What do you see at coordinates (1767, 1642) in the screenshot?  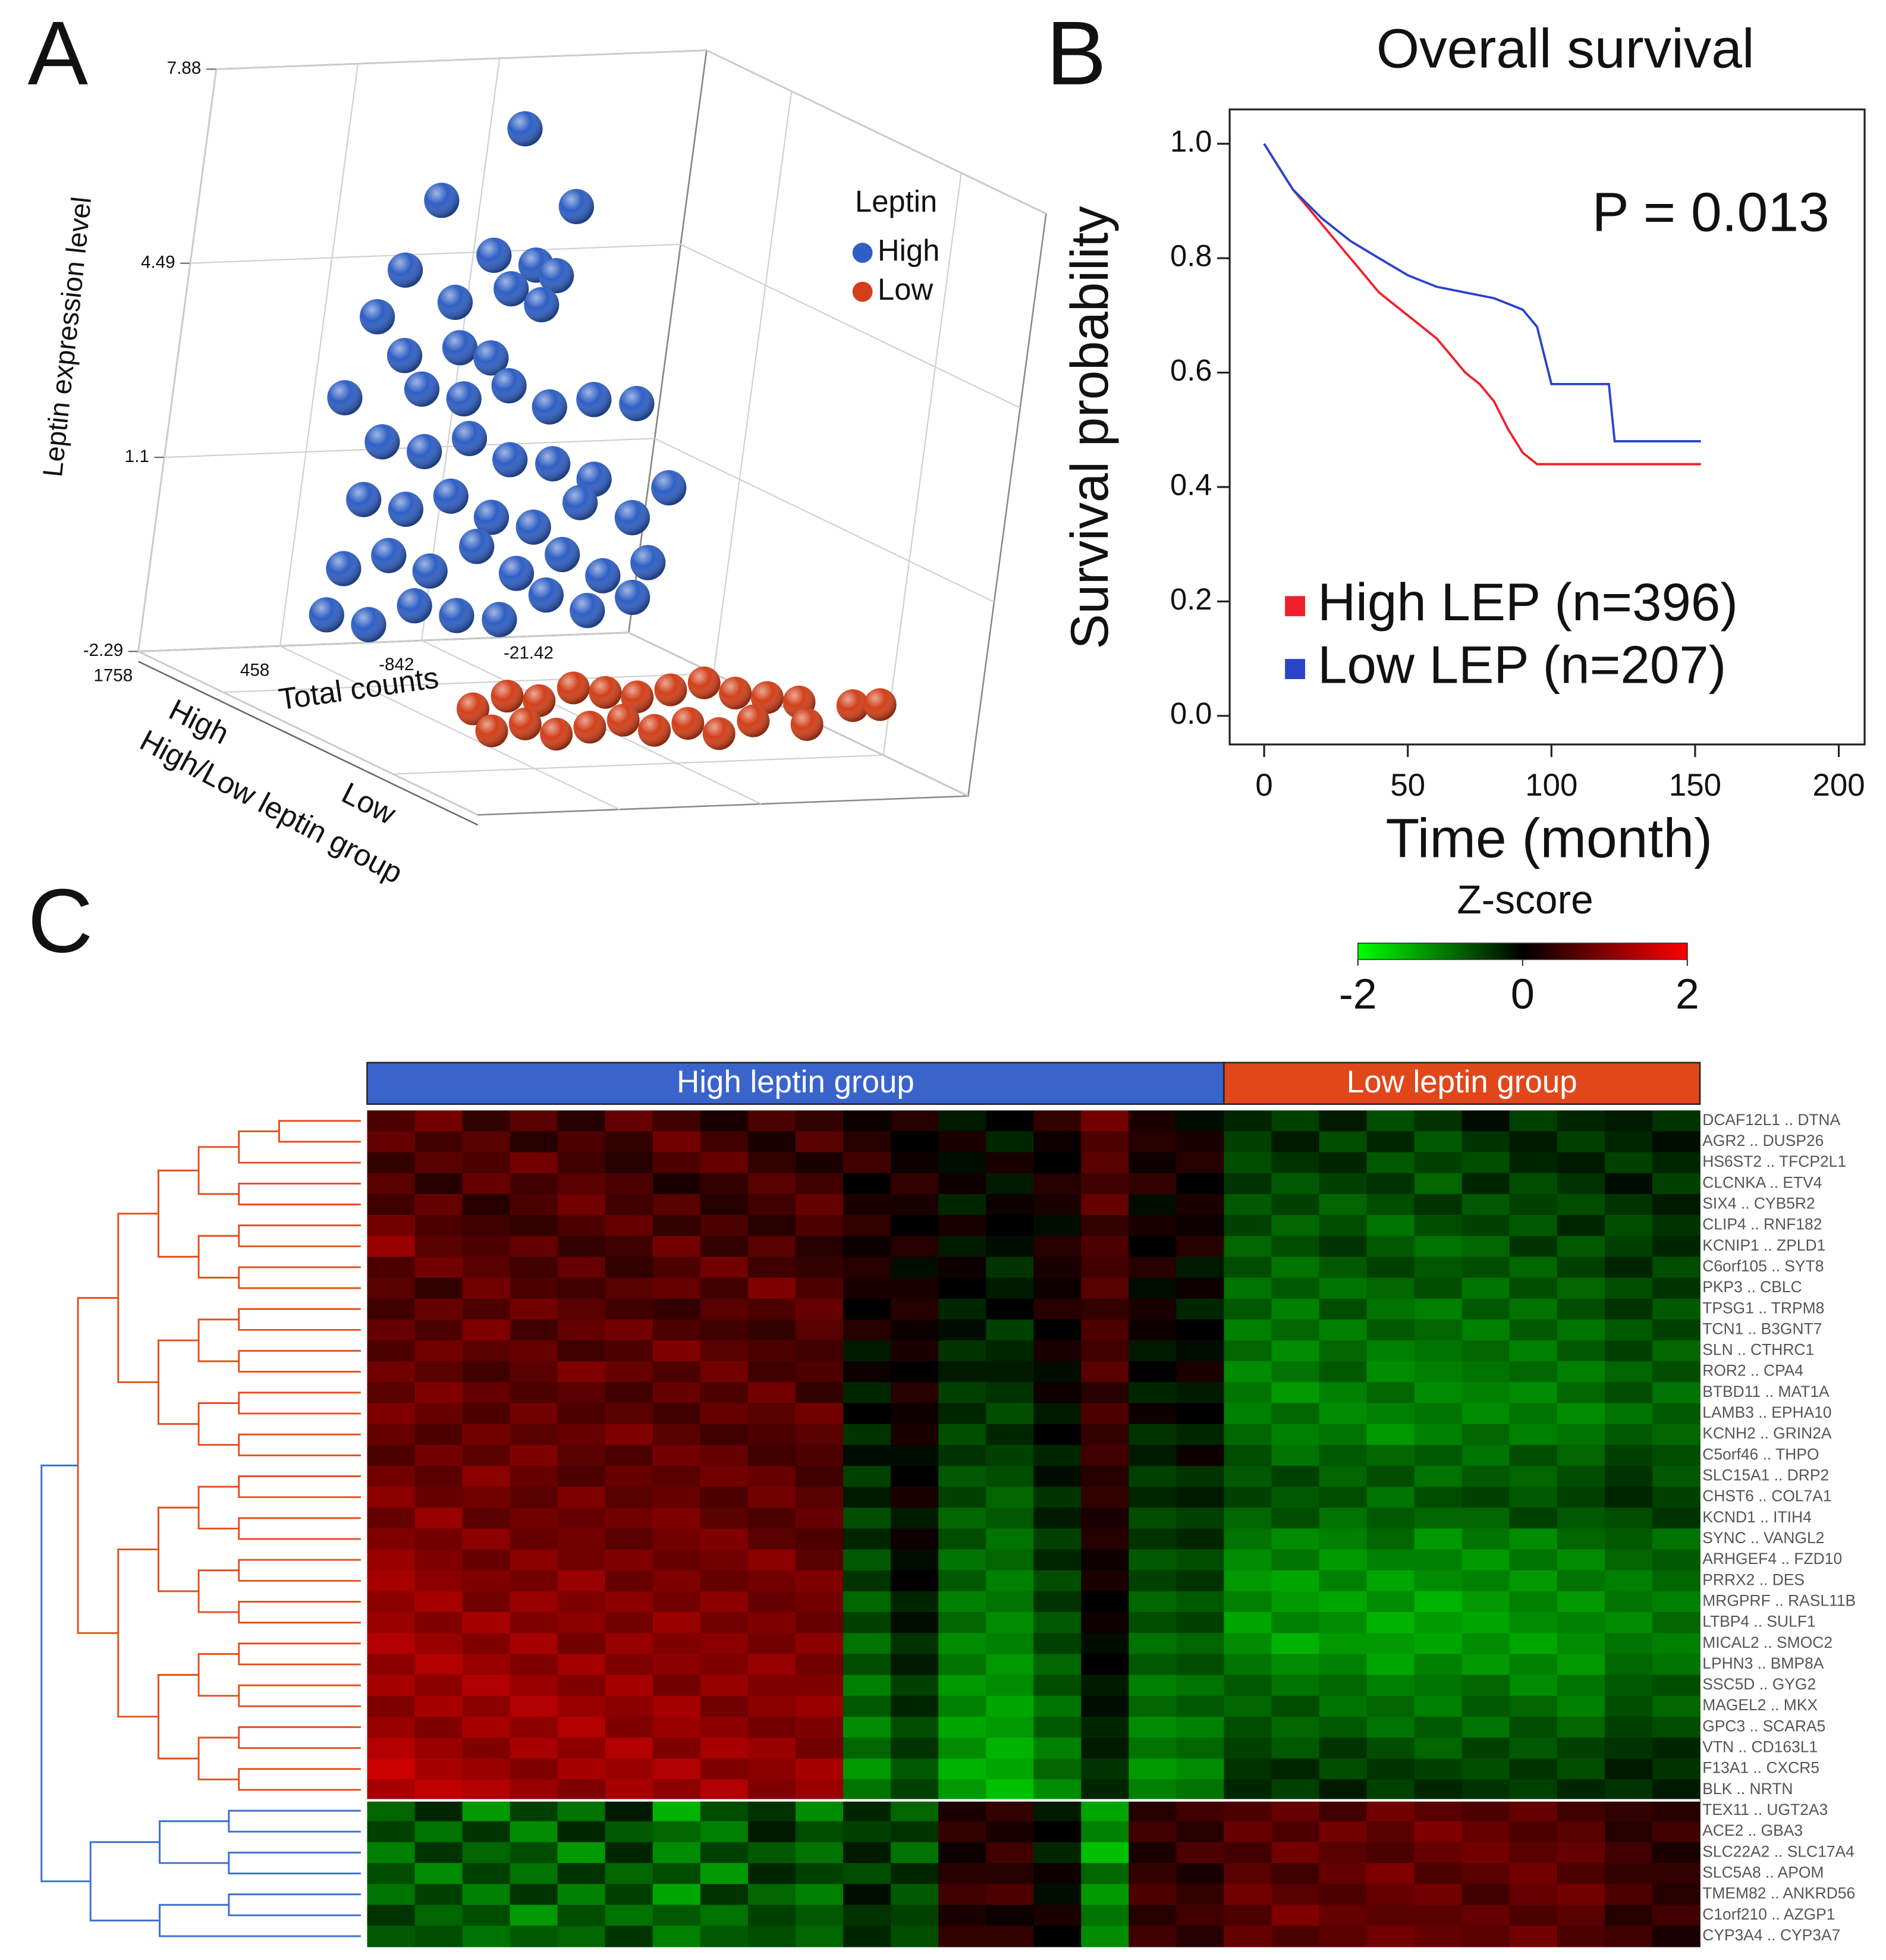 I see `row-label: MICAL2 .. SMOC2` at bounding box center [1767, 1642].